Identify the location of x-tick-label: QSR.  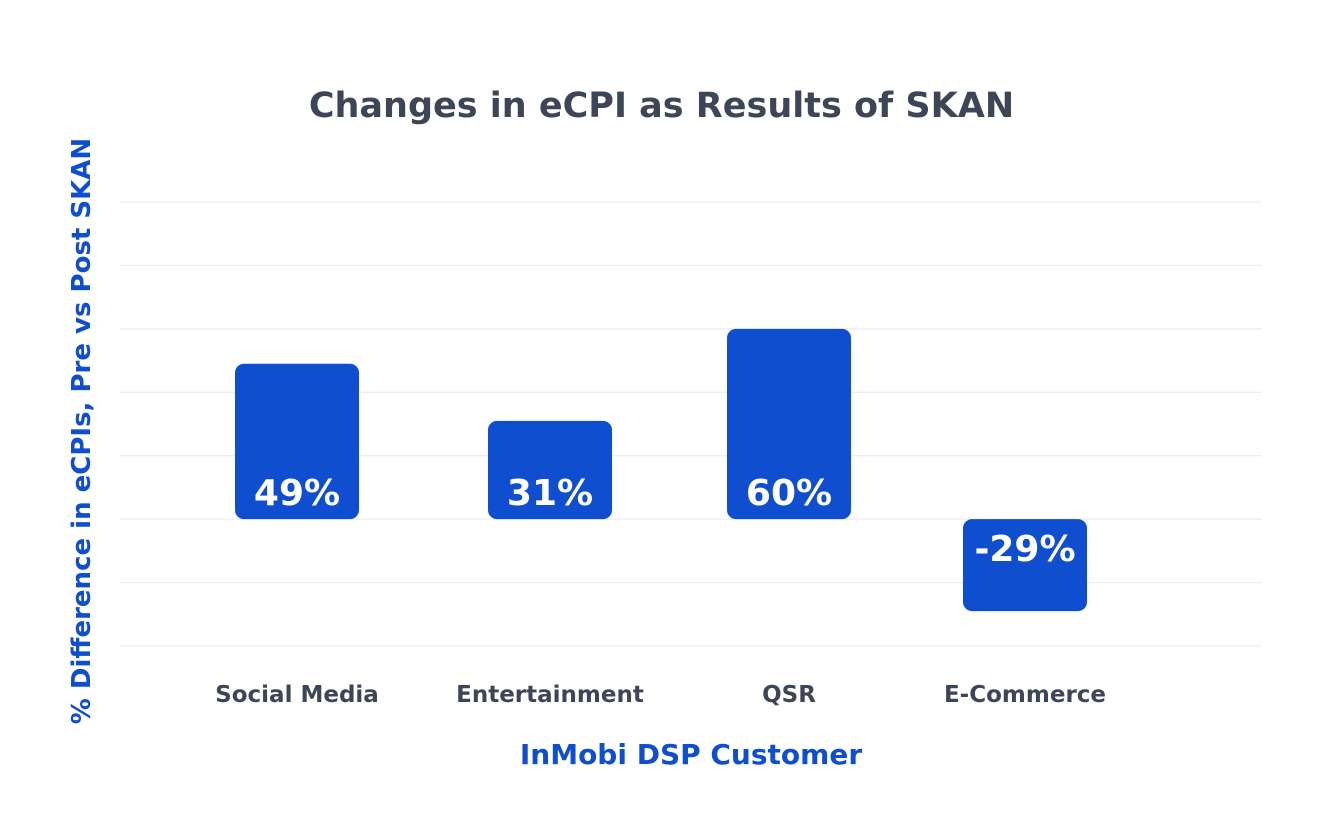
(789, 695).